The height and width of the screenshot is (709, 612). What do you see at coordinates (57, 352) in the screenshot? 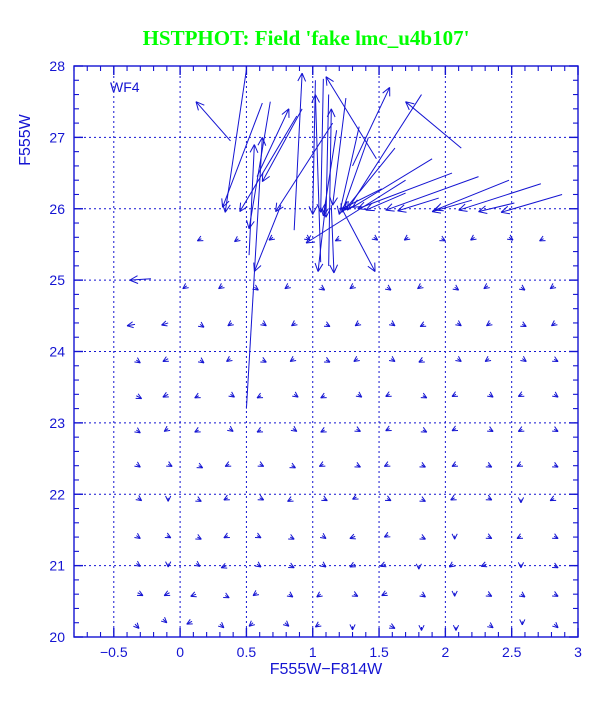
I see `y-tick-label: 24` at bounding box center [57, 352].